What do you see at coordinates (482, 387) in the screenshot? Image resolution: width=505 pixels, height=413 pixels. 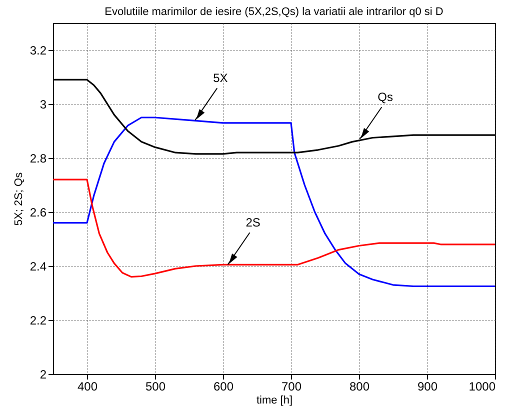 I see `x-tick-label: 1000` at bounding box center [482, 387].